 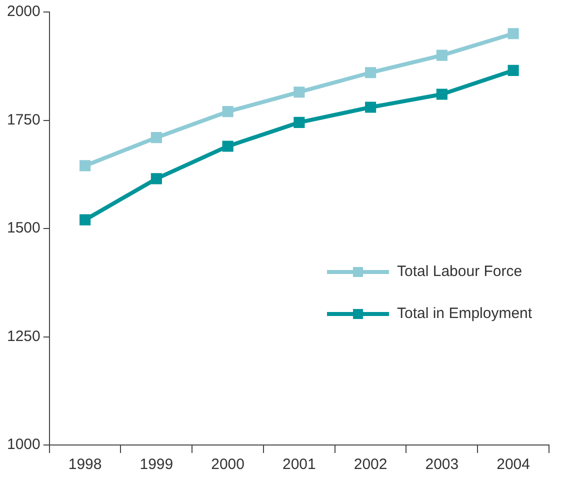 I want to click on y-tick-label: 1000, so click(x=23, y=445).